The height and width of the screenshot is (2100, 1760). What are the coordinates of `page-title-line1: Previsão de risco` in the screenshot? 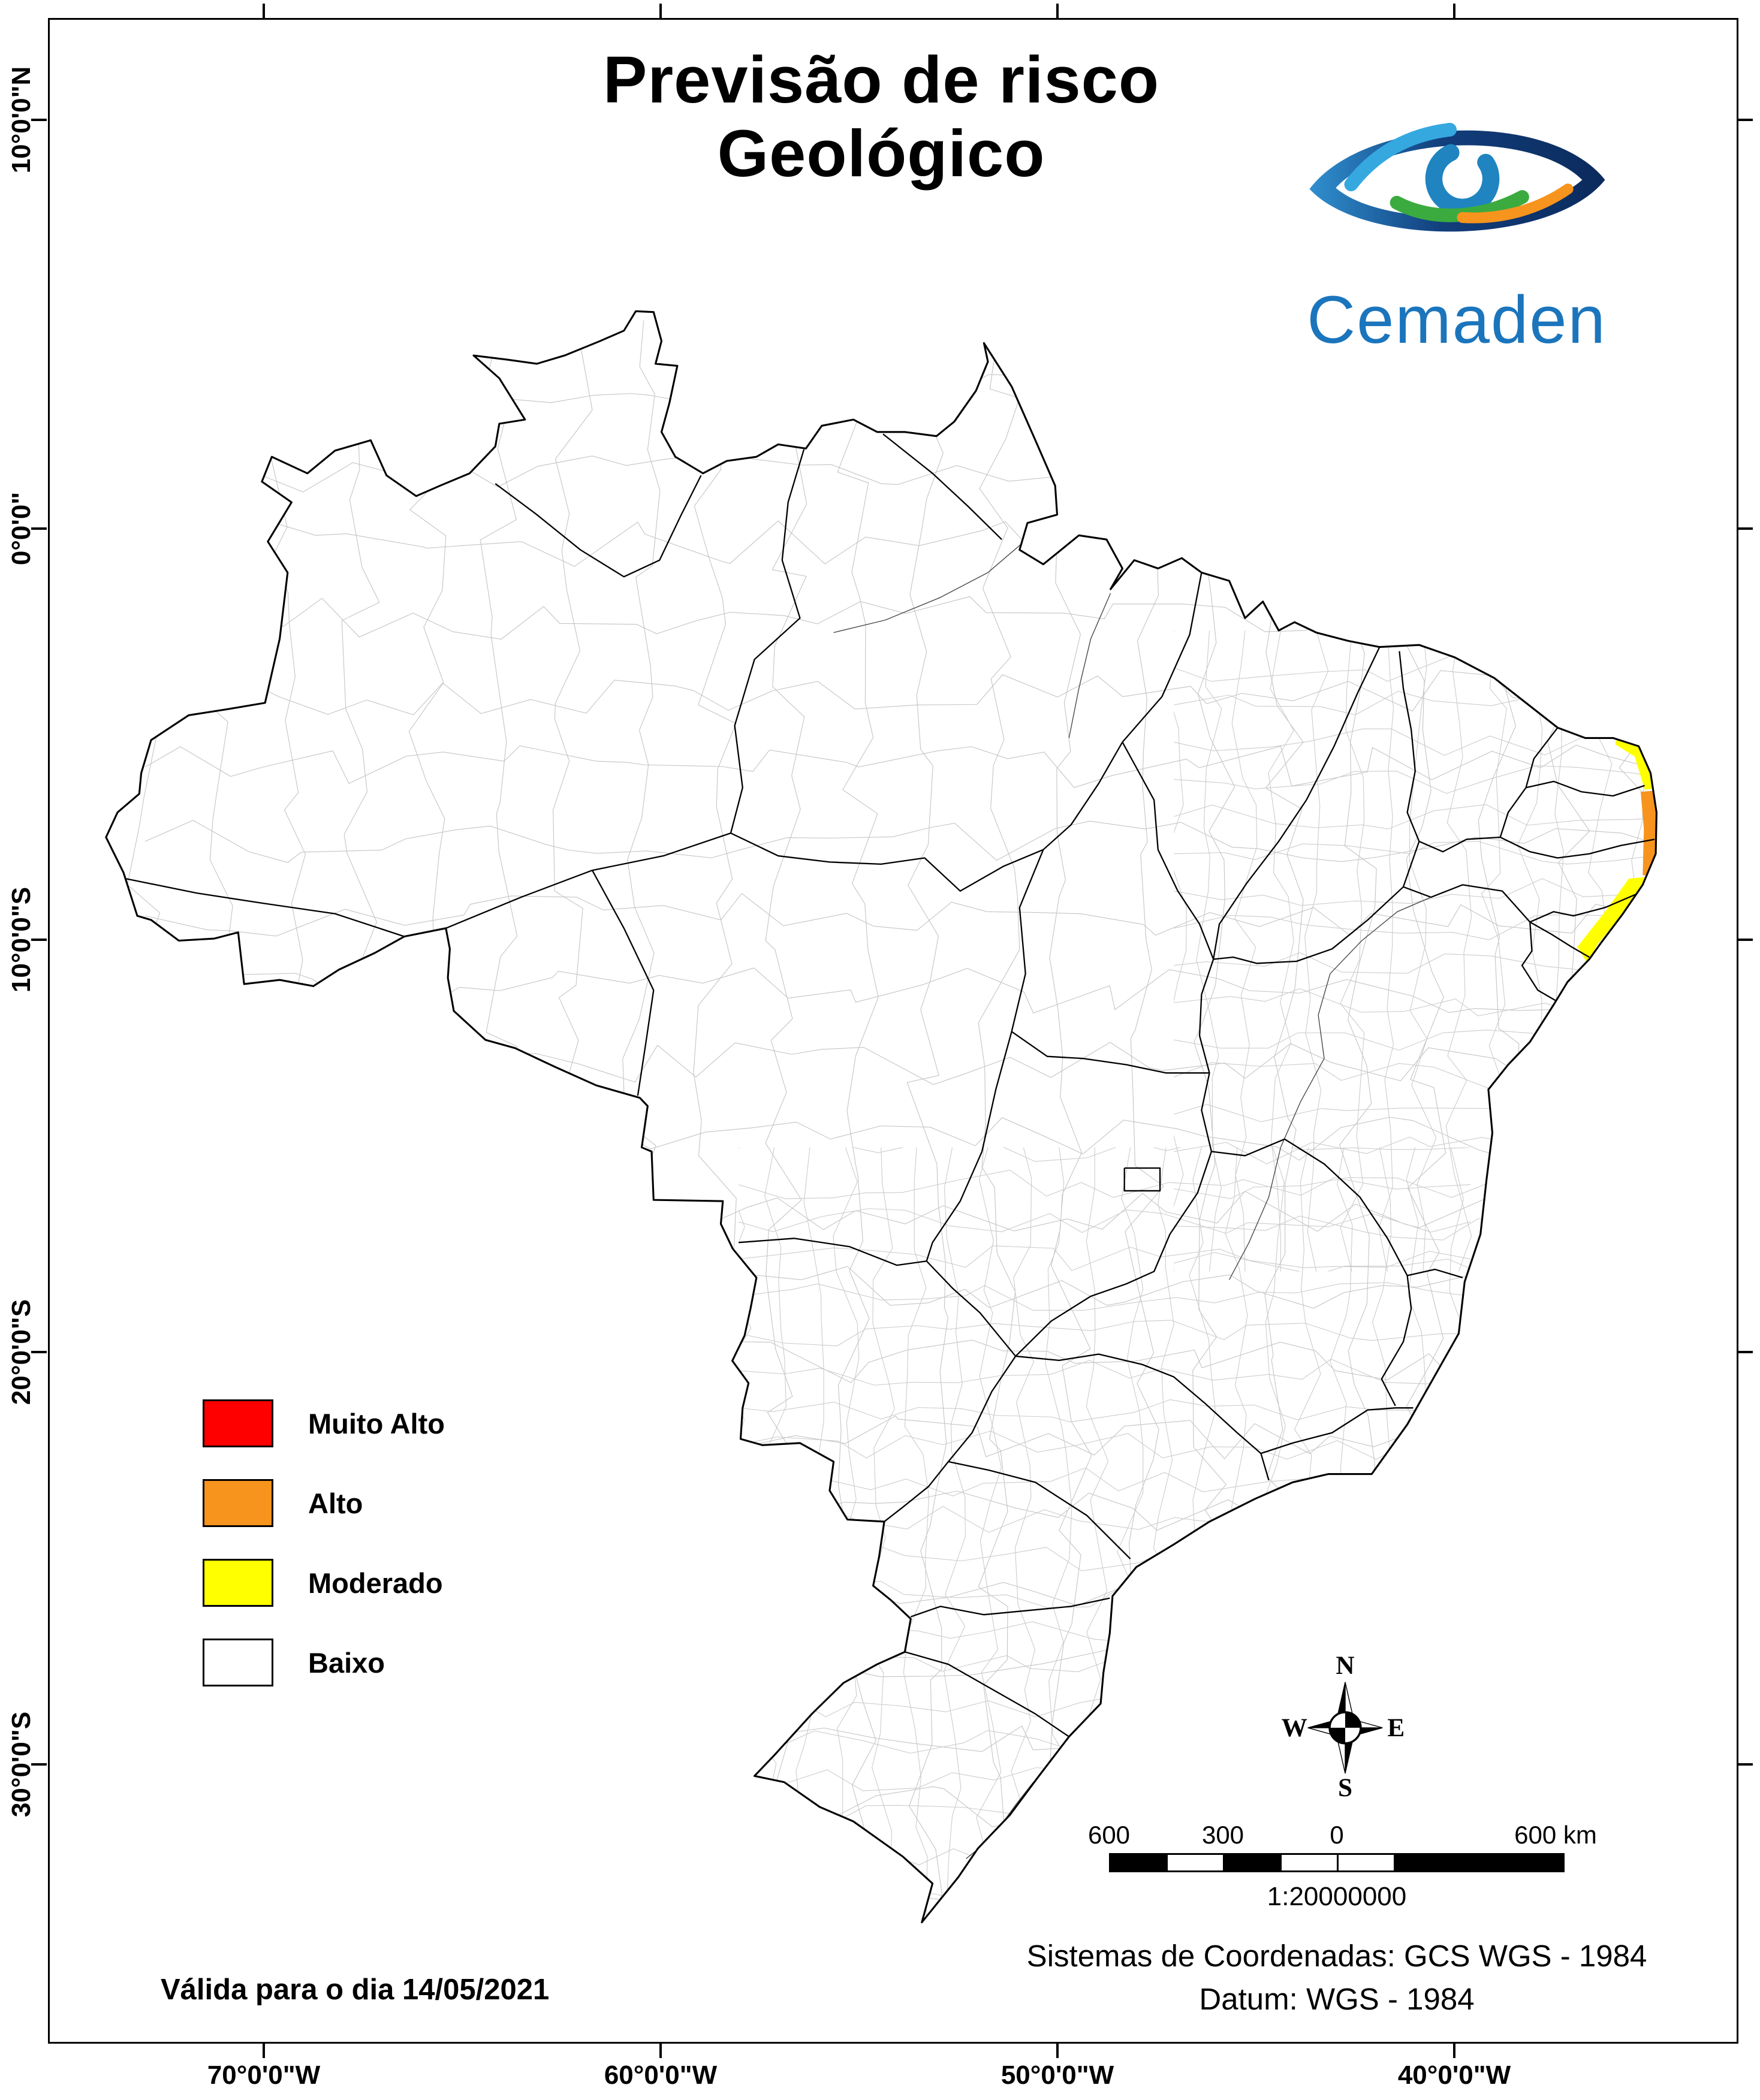 It's located at (881, 80).